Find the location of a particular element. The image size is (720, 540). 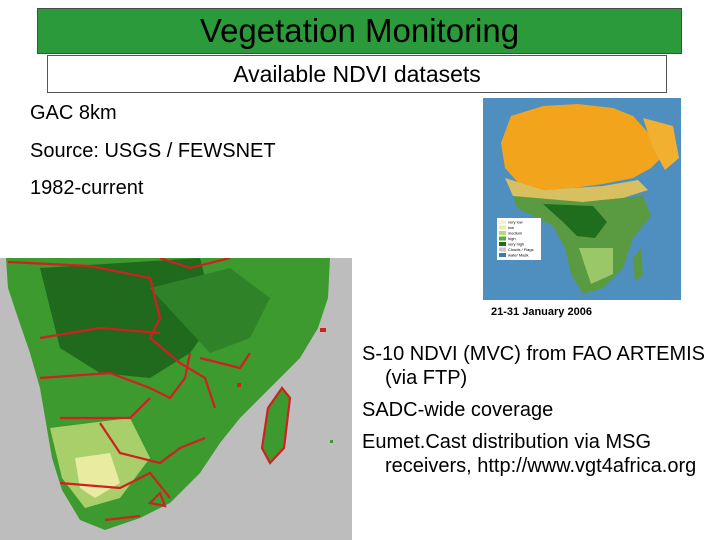

legend-label: very high is located at coordinates (516, 244).